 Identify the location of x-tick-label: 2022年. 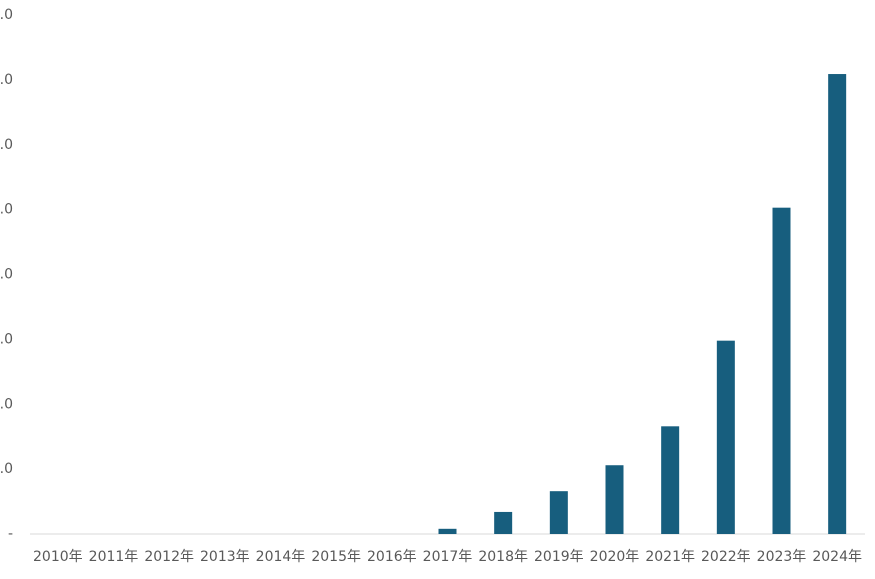
(726, 557).